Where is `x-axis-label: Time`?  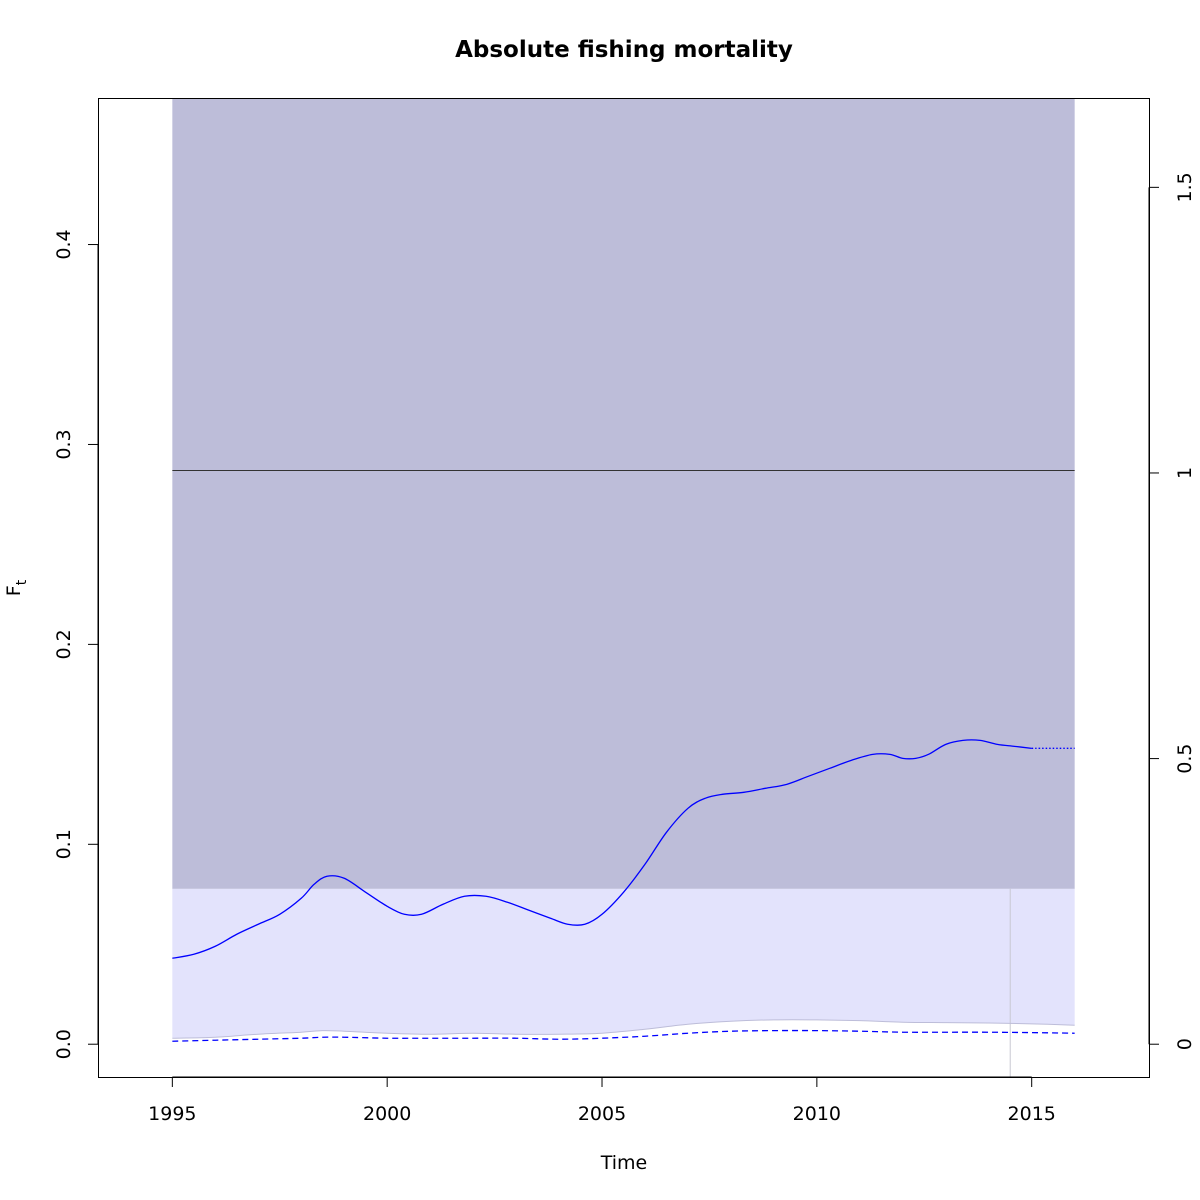 x-axis-label: Time is located at coordinates (624, 1163).